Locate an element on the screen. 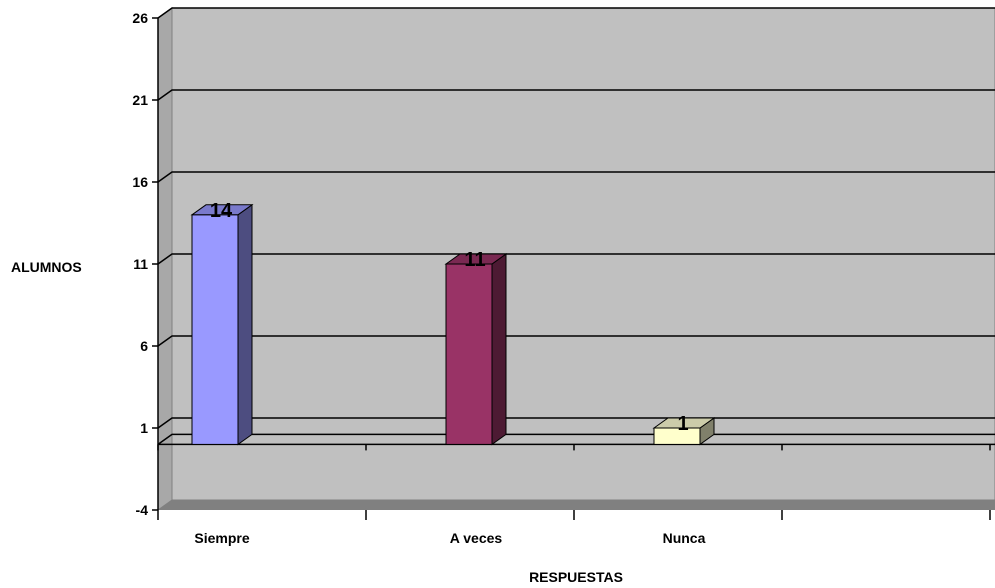 Image resolution: width=995 pixels, height=588 pixels. y-tick-label: 21 is located at coordinates (140, 100).